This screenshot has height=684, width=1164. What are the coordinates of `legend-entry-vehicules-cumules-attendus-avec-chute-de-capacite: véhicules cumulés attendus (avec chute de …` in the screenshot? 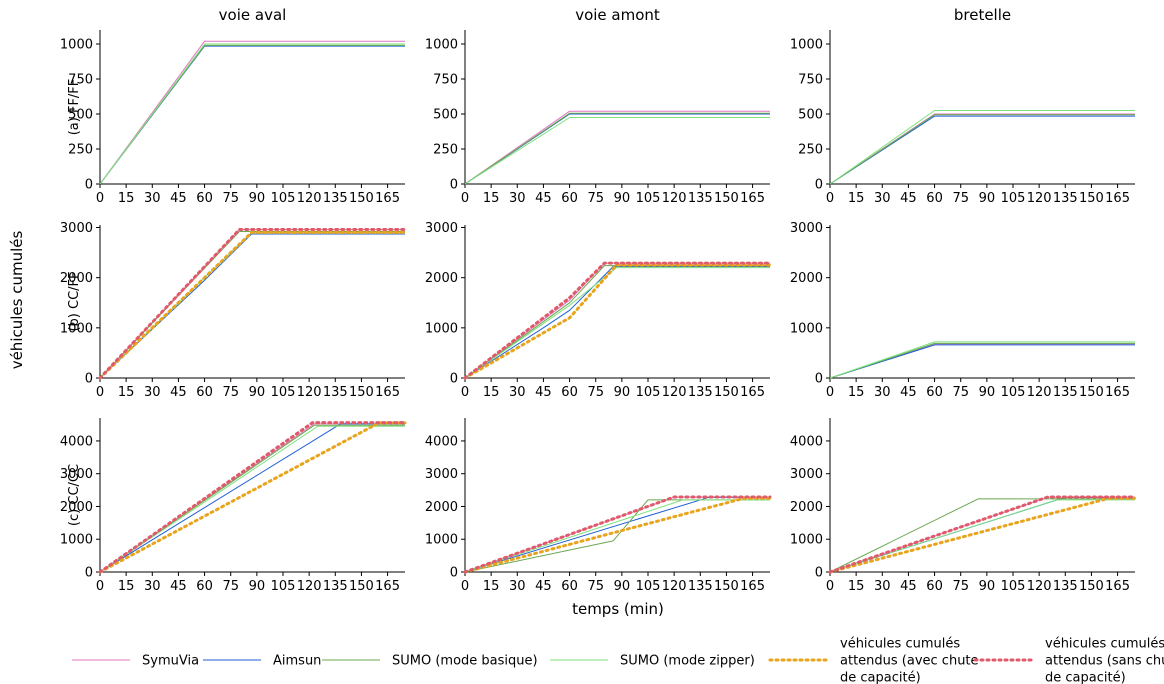 It's located at (873, 660).